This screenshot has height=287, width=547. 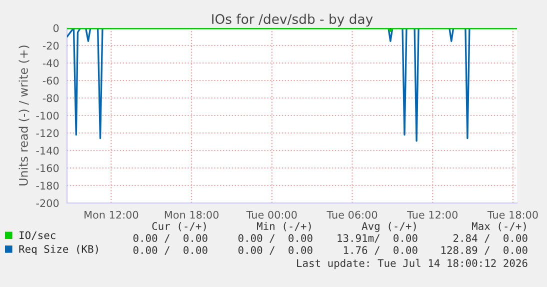 What do you see at coordinates (381, 250) in the screenshot?
I see `text: 1.76 / 0.00` at bounding box center [381, 250].